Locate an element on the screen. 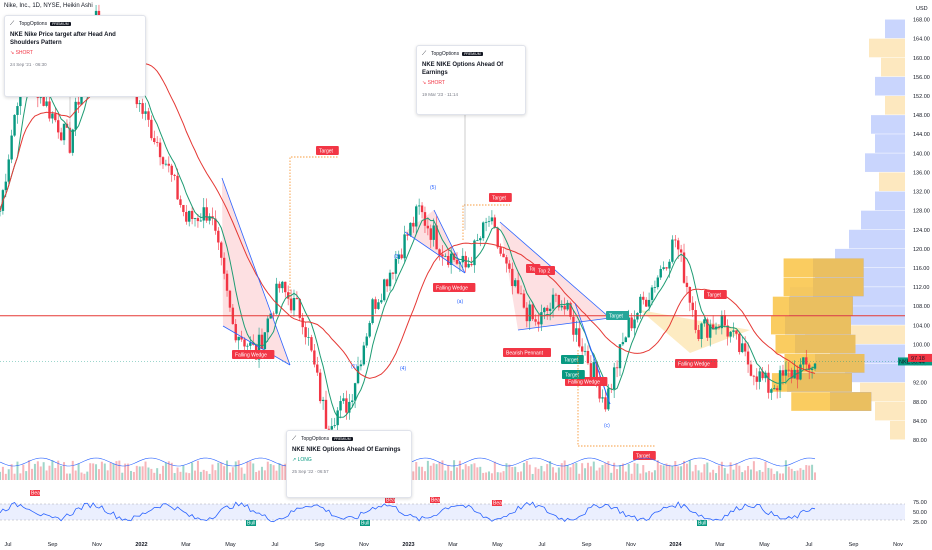 This screenshot has height=550, width=932. sell-signal-bg is located at coordinates (35, 493).